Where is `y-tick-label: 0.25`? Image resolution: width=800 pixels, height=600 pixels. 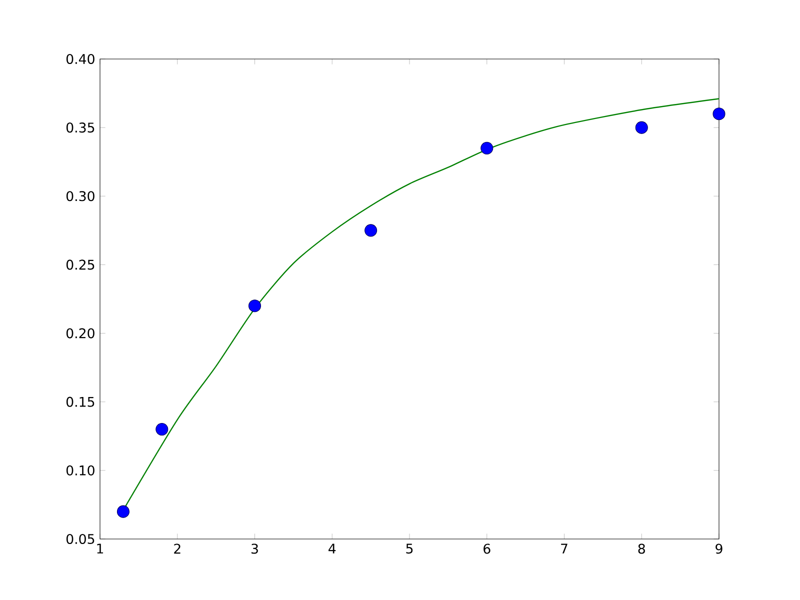 y-tick-label: 0.25 is located at coordinates (80, 265).